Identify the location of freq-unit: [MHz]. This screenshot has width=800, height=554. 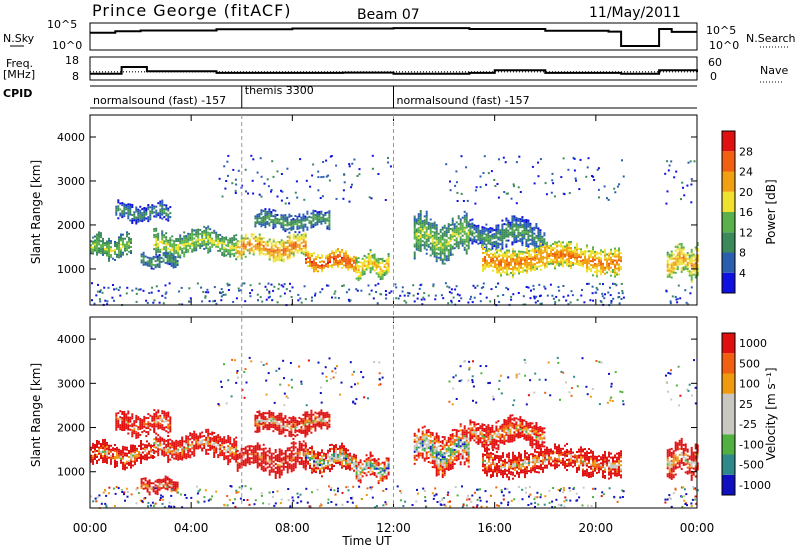
(19, 74).